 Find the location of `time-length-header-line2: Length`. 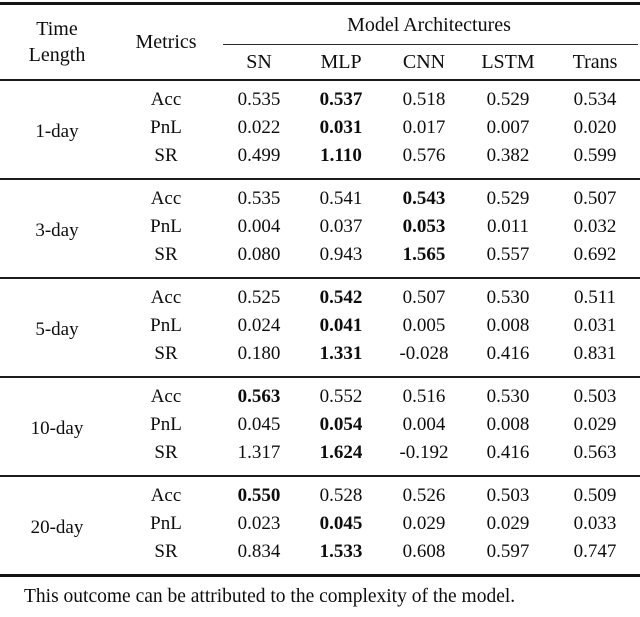

time-length-header-line2: Length is located at coordinates (57, 55).